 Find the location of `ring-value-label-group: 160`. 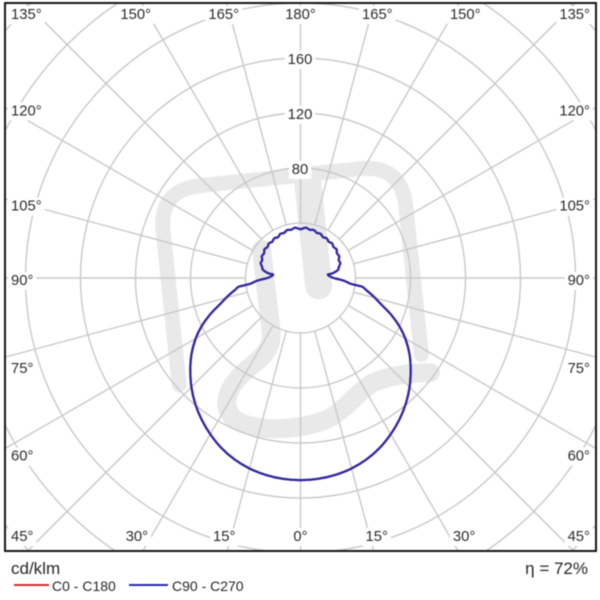

ring-value-label-group: 160 is located at coordinates (300, 59).